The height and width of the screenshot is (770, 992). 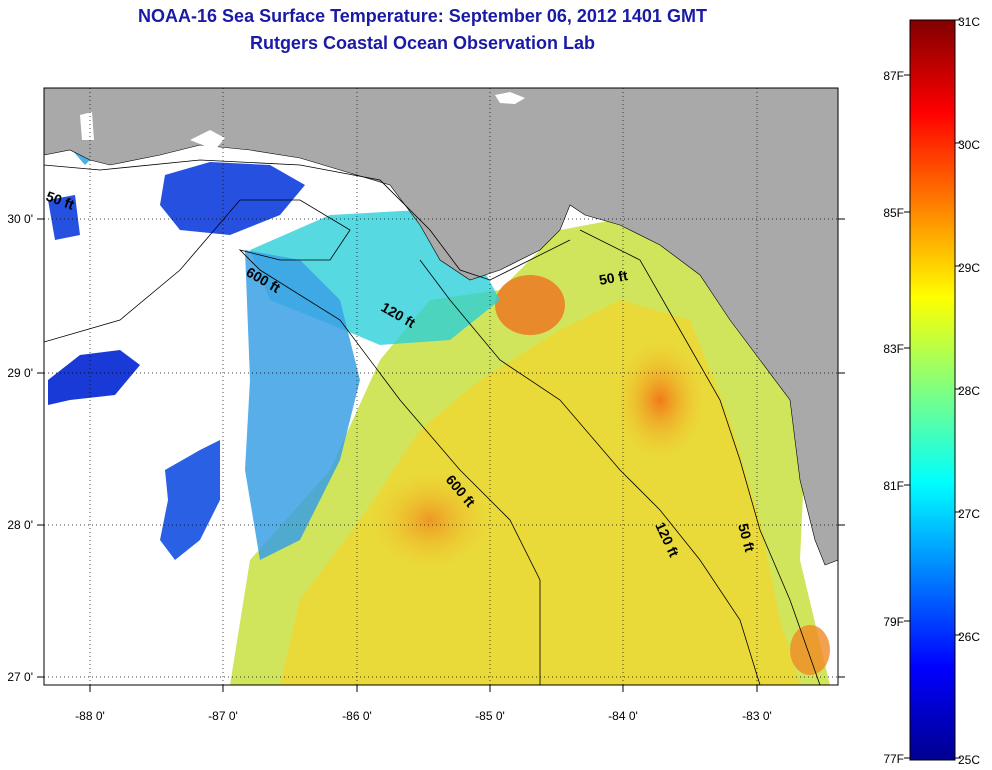 What do you see at coordinates (969, 268) in the screenshot?
I see `colorbar-celsius-label: 29C` at bounding box center [969, 268].